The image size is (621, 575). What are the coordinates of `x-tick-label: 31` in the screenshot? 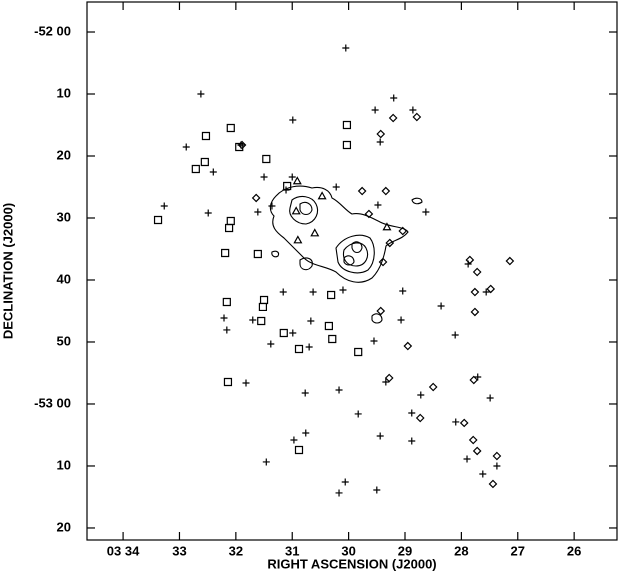 It's located at (292, 550).